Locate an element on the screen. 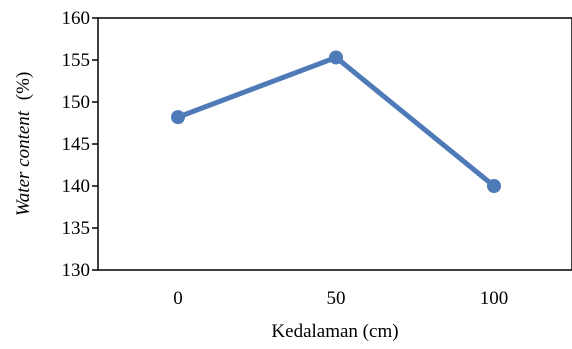 The image size is (572, 349). x-tick-label: 50 is located at coordinates (336, 298).